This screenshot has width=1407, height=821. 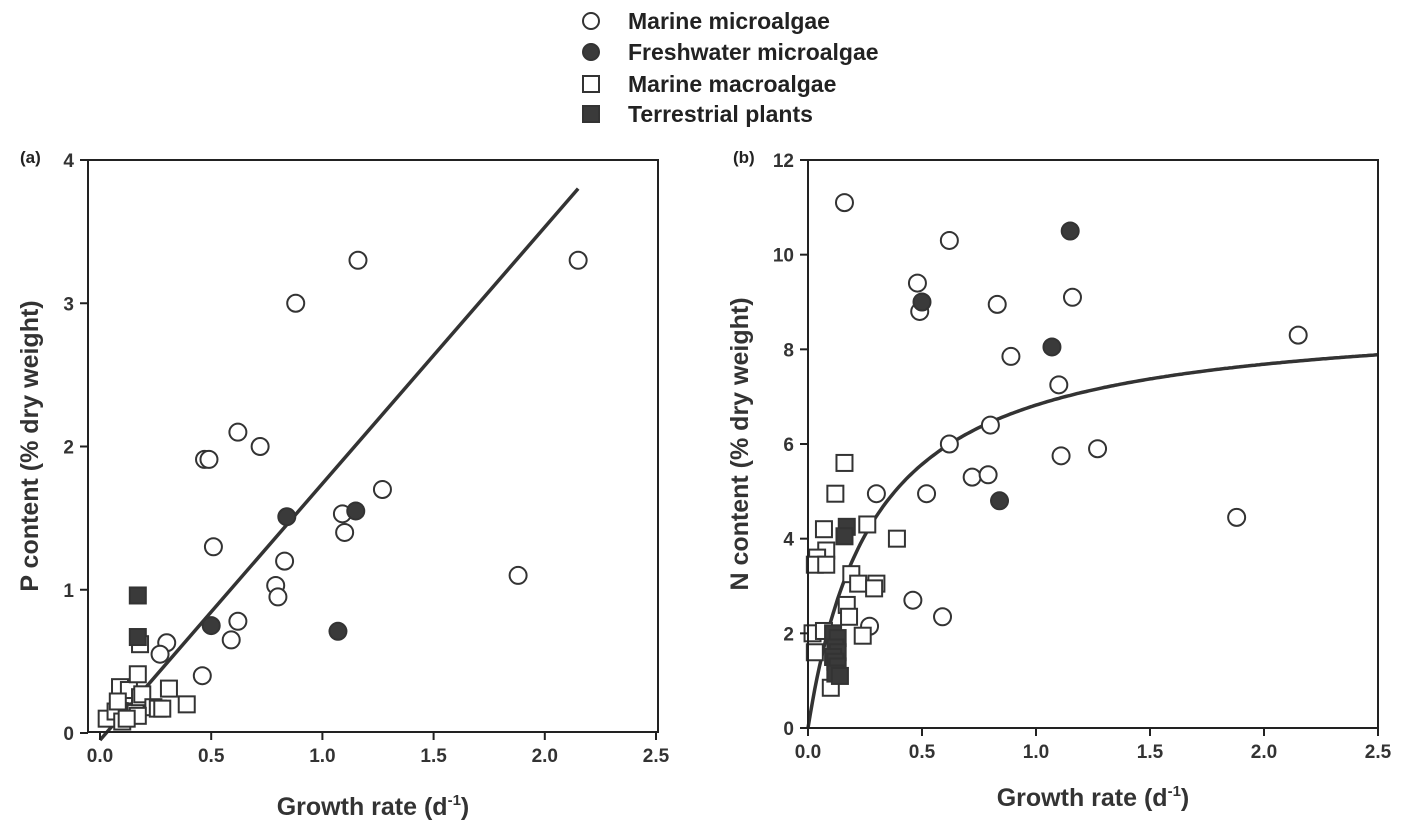 I want to click on legend-item-marine-macroalgae: Marine macroalgae, so click(x=709, y=84).